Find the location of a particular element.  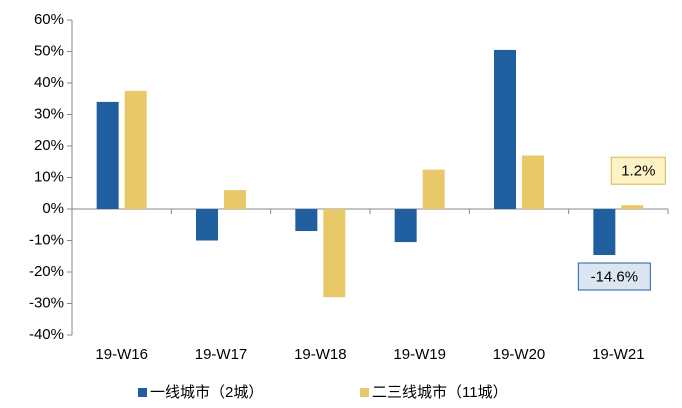

x-tick-label: 19-W17 is located at coordinates (221, 354).